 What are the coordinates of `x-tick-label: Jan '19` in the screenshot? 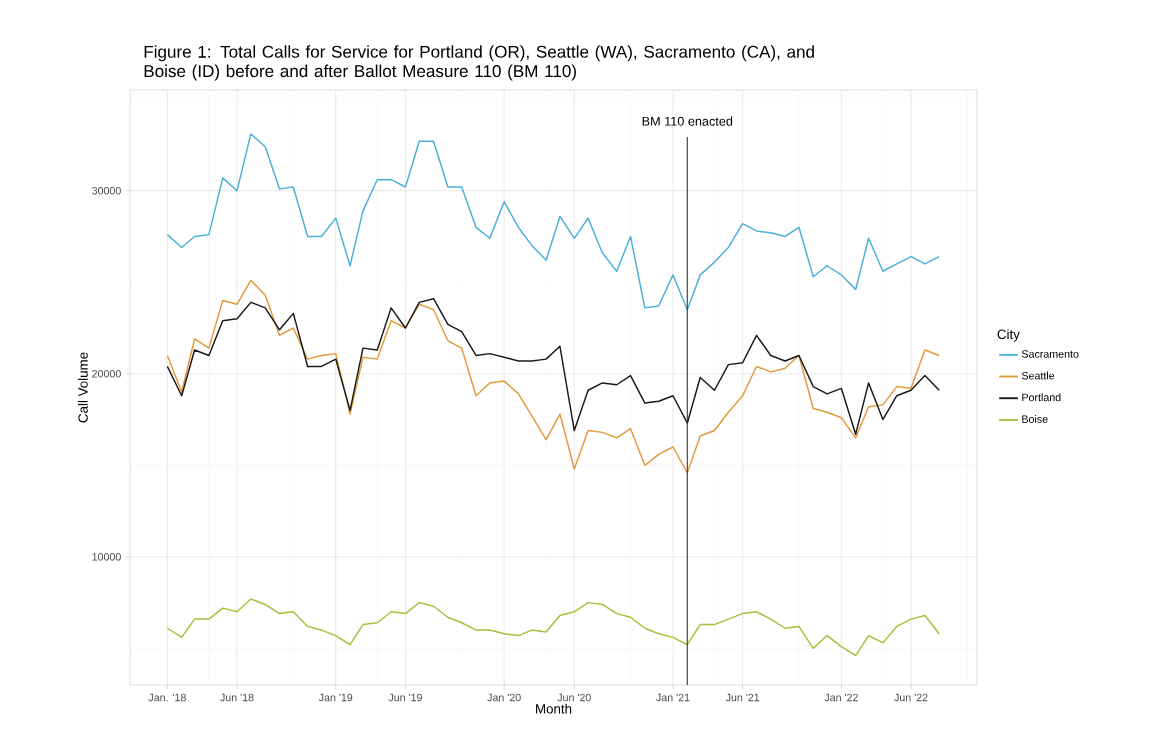 It's located at (335, 697).